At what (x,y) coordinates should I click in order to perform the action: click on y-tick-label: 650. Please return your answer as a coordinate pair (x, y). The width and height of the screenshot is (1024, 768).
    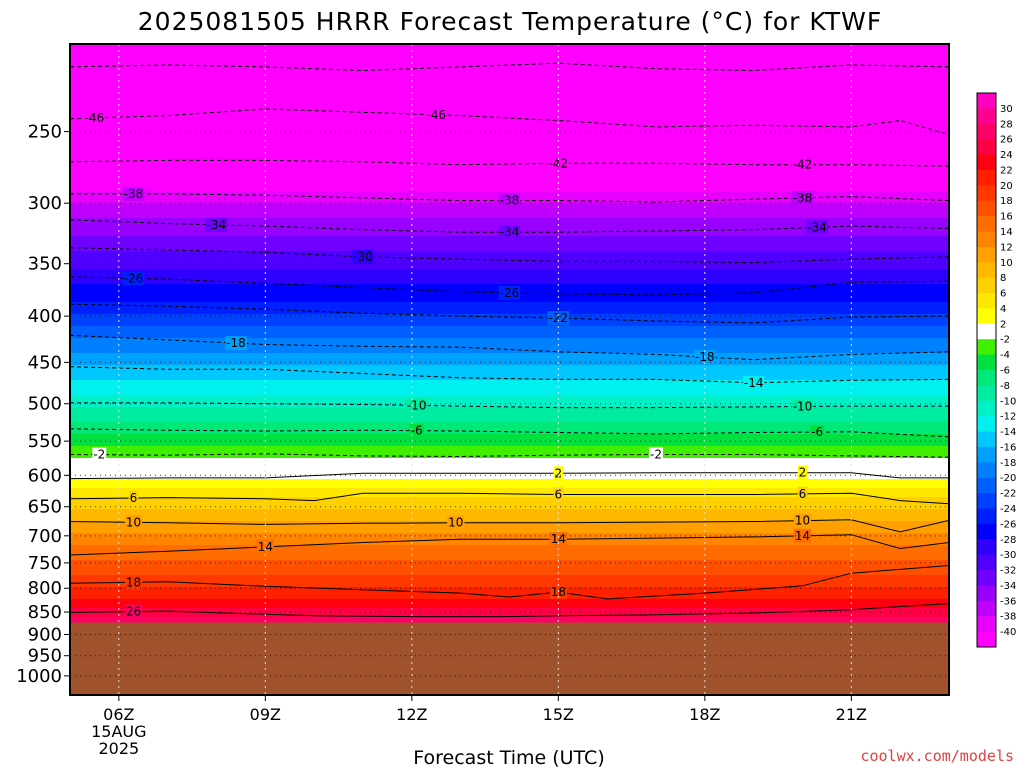
    Looking at the image, I should click on (45, 507).